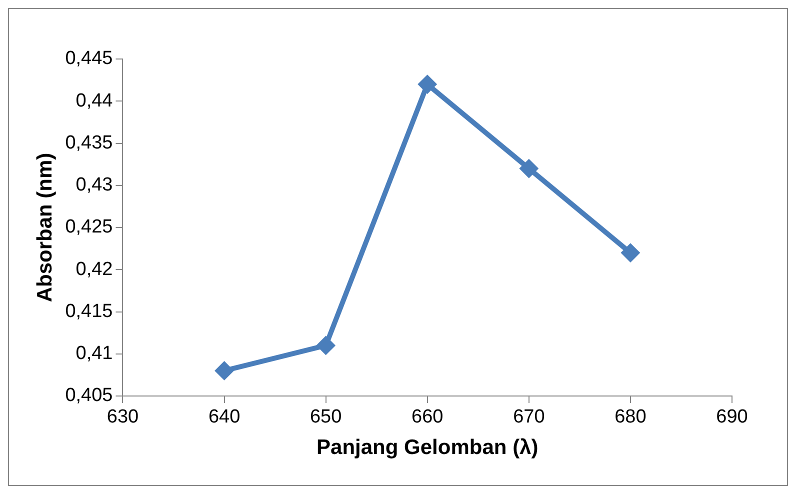 The height and width of the screenshot is (497, 798). I want to click on y-tick-label: 0,415, so click(89, 311).